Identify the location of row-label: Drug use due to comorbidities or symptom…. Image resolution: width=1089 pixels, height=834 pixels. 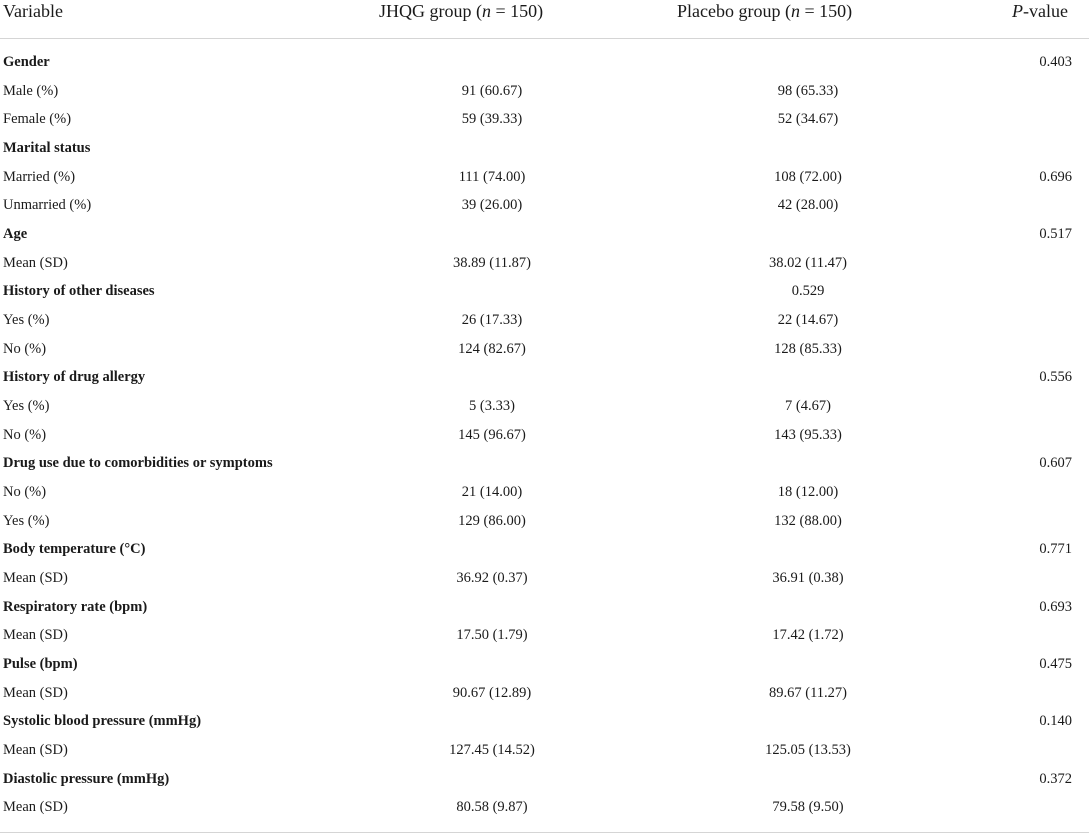
(138, 463).